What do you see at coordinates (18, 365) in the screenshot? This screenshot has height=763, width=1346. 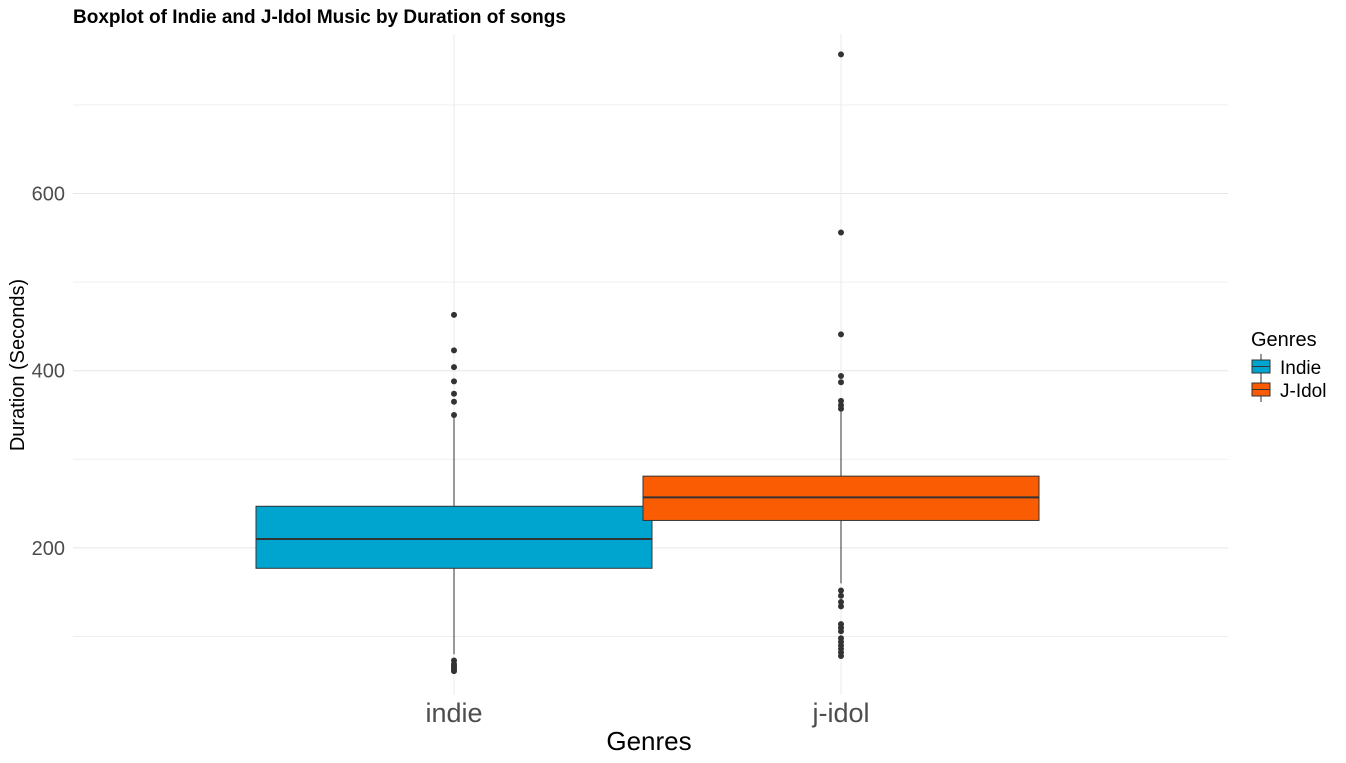 I see `y-axis-label: Duration (Seconds)` at bounding box center [18, 365].